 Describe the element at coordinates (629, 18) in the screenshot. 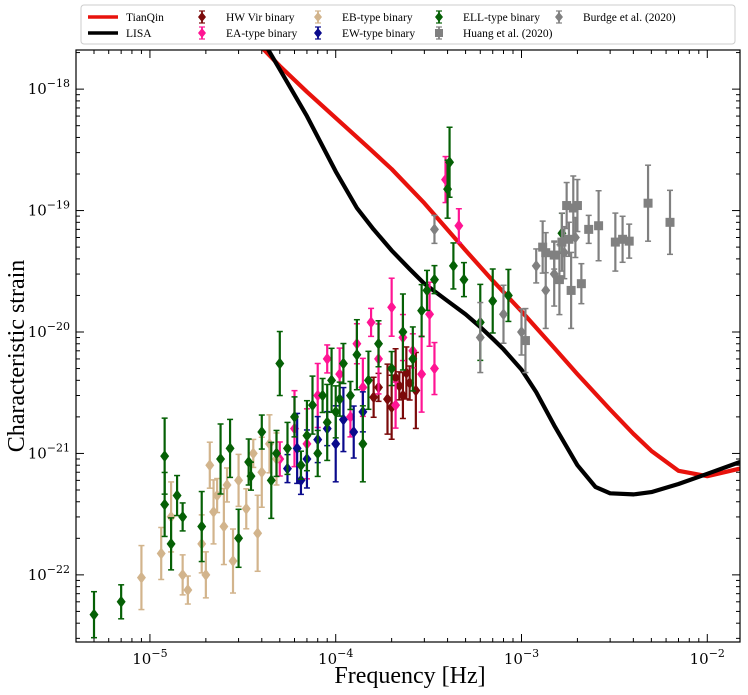

I see `legend-label: Burdge et al. (2020)` at that location.